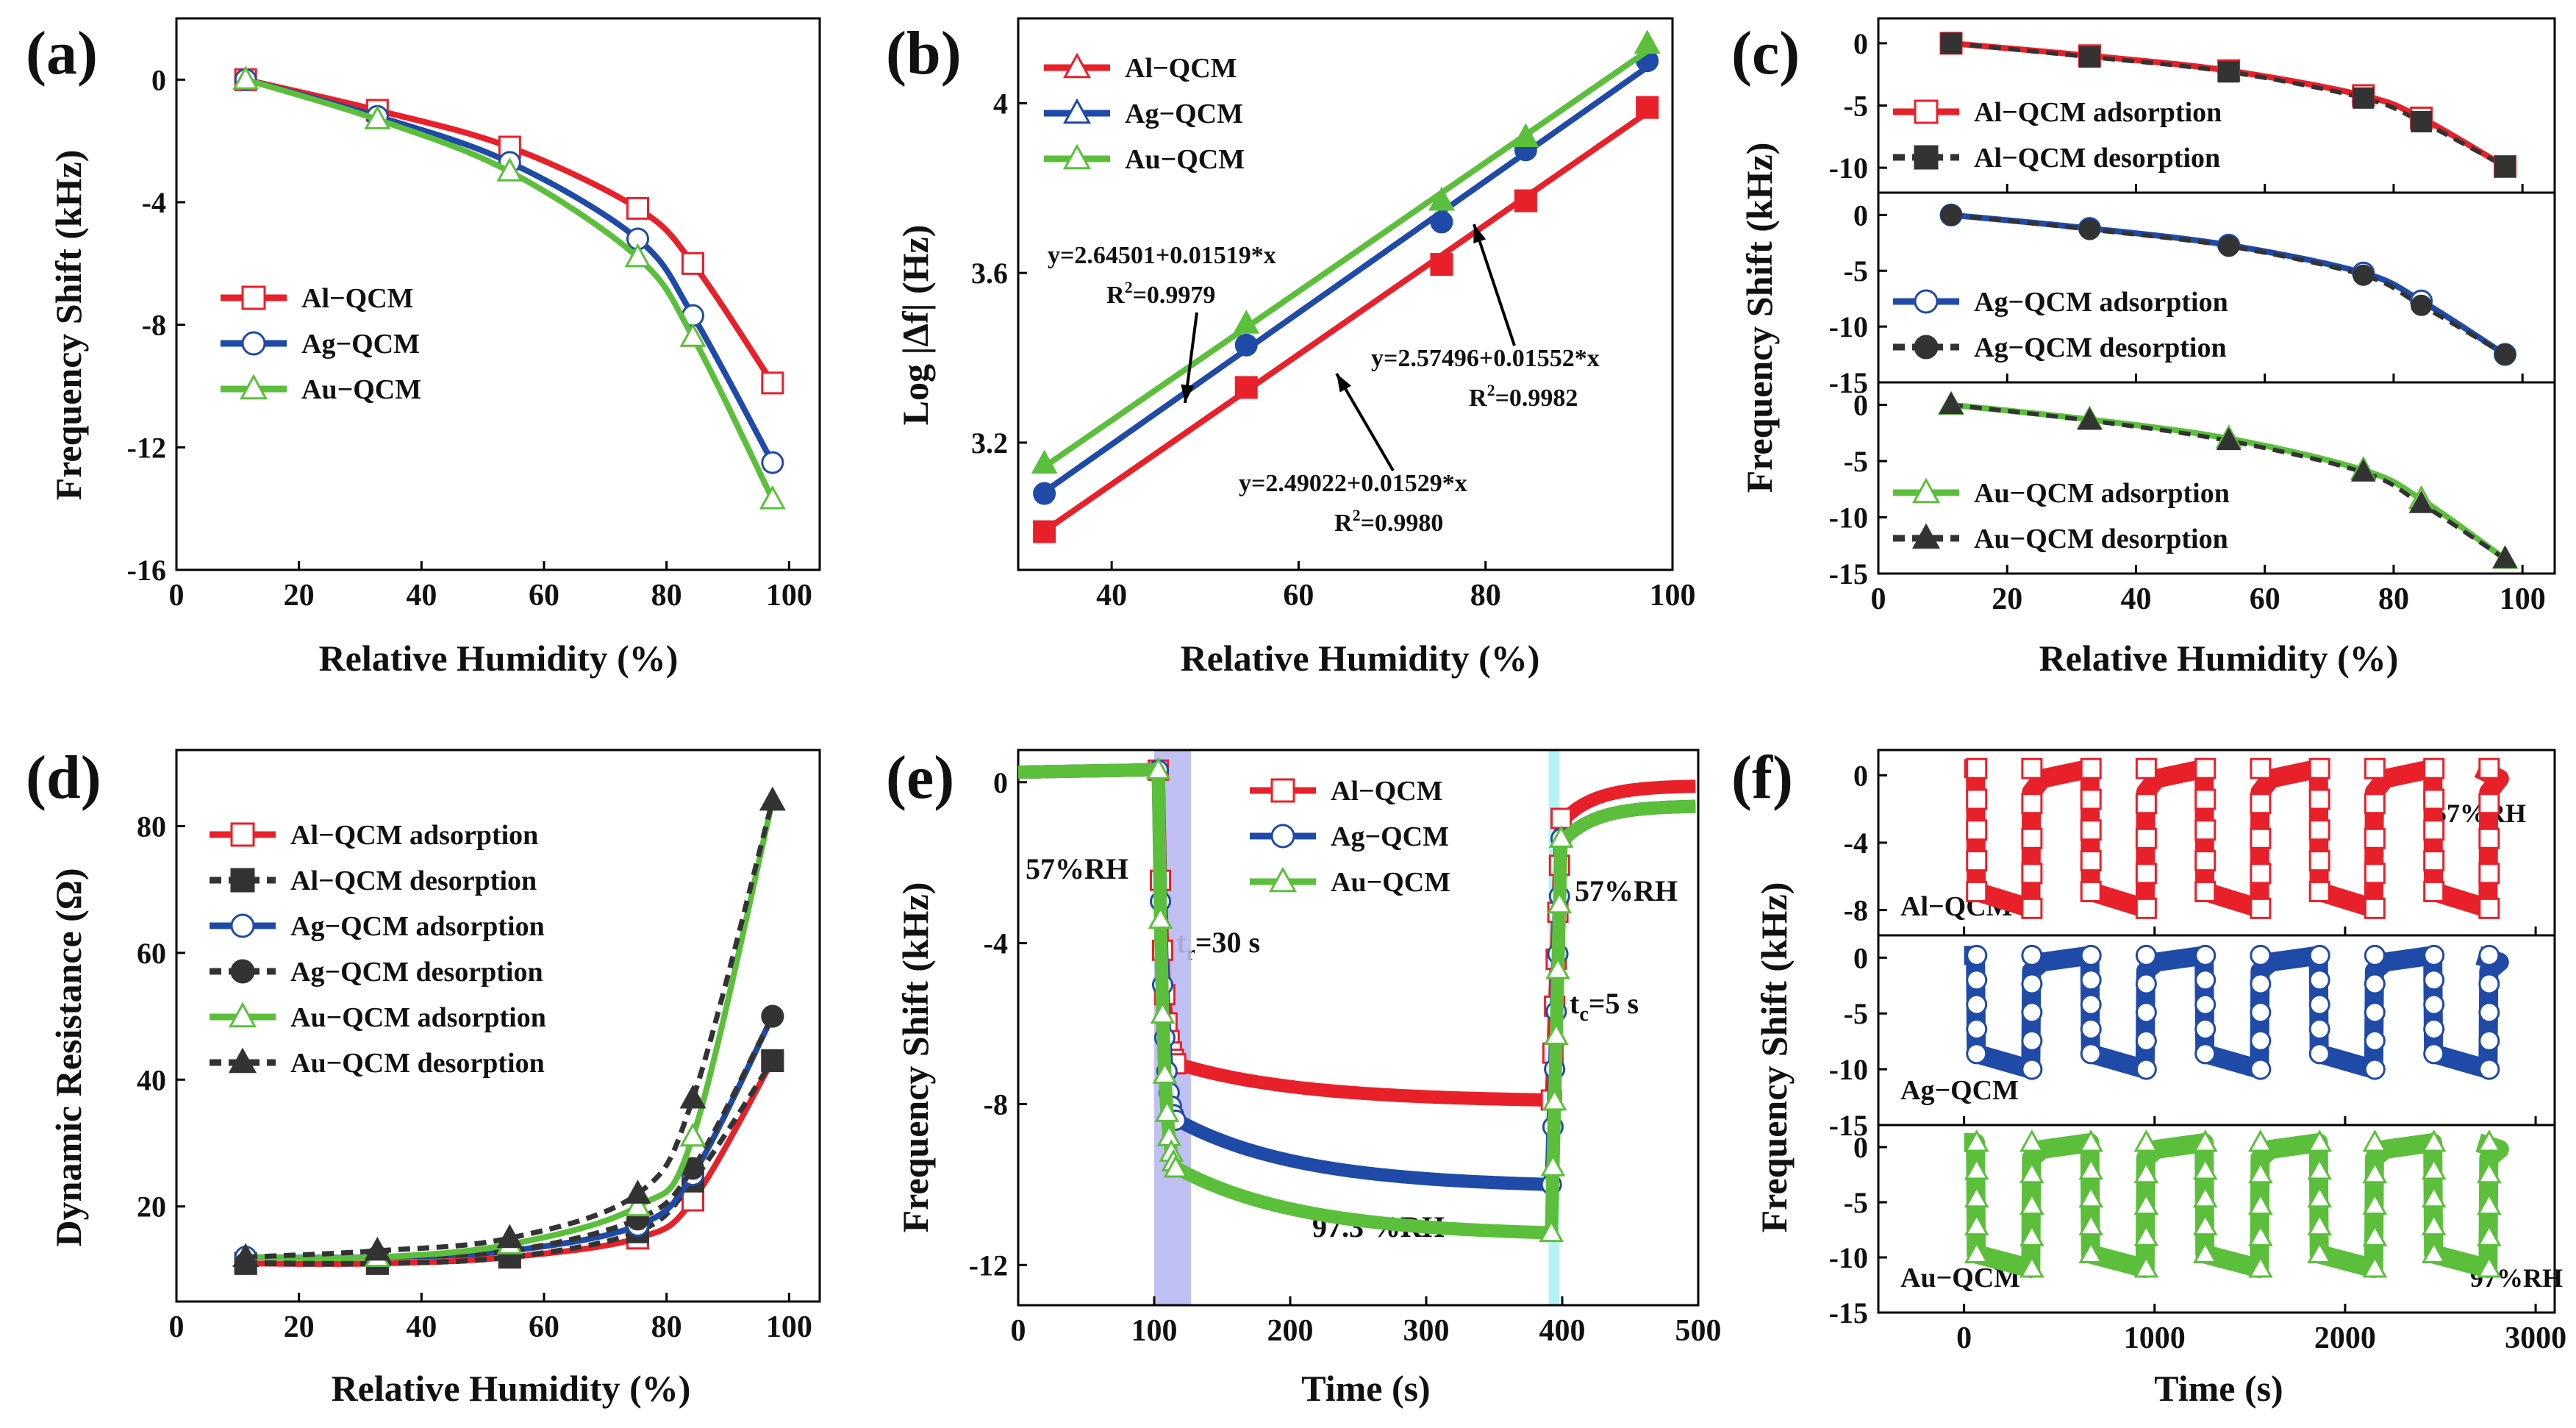 This screenshot has height=1428, width=2576. Describe the element at coordinates (417, 1064) in the screenshot. I see `legend-label-d-5: Au−QCM desorption` at that location.